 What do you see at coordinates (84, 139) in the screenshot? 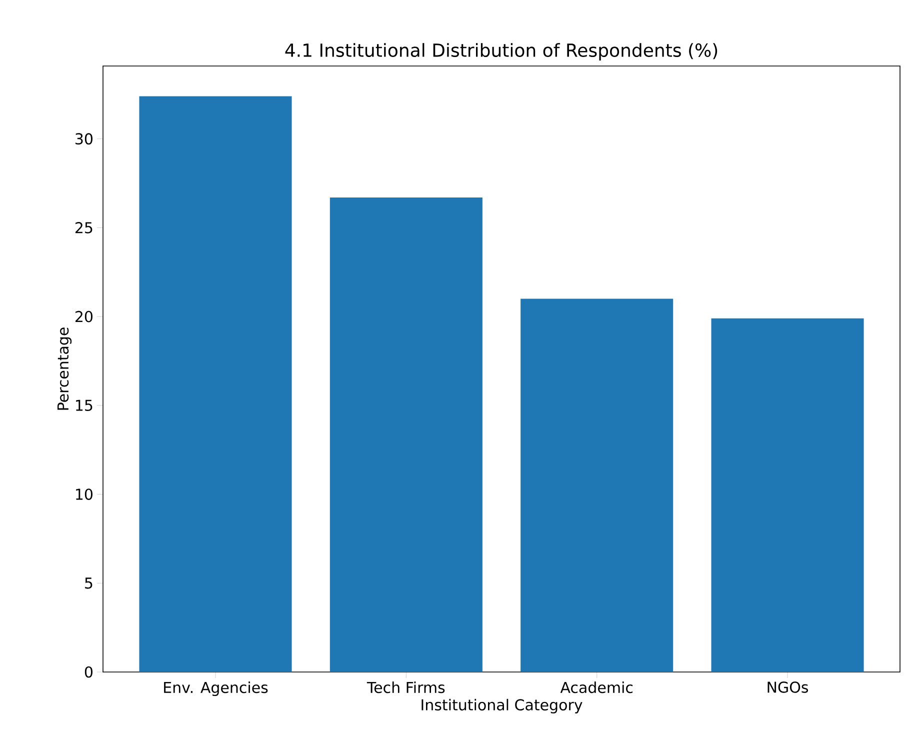
I see `y-tick-label: 30` at bounding box center [84, 139].